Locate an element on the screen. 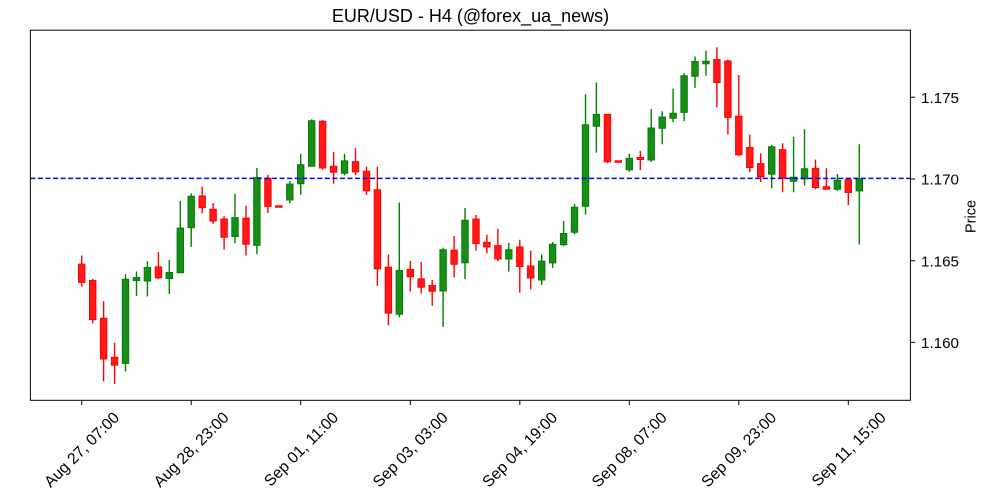 The image size is (1000, 500). svg-text: 1.160 is located at coordinates (940, 343).